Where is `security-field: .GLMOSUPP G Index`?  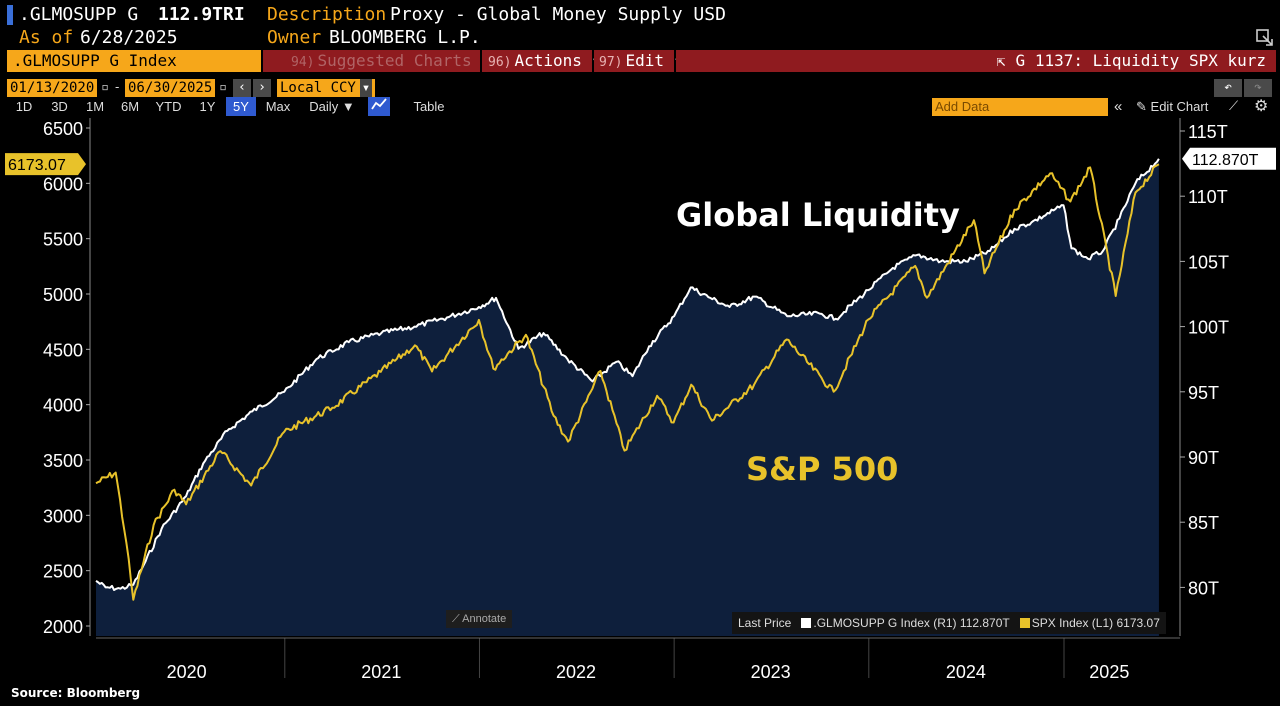 security-field: .GLMOSUPP G Index is located at coordinates (134, 61).